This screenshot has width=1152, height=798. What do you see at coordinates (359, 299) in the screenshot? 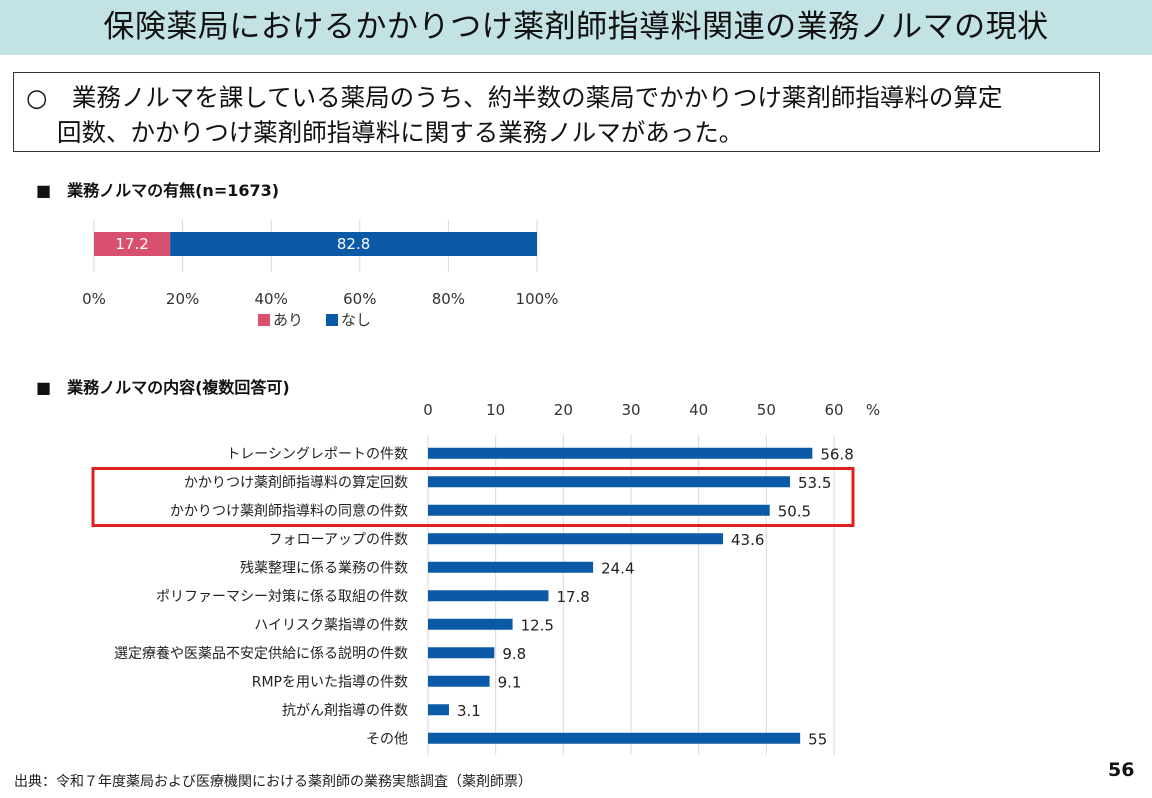
I see `x-tick-label: 60%` at bounding box center [359, 299].